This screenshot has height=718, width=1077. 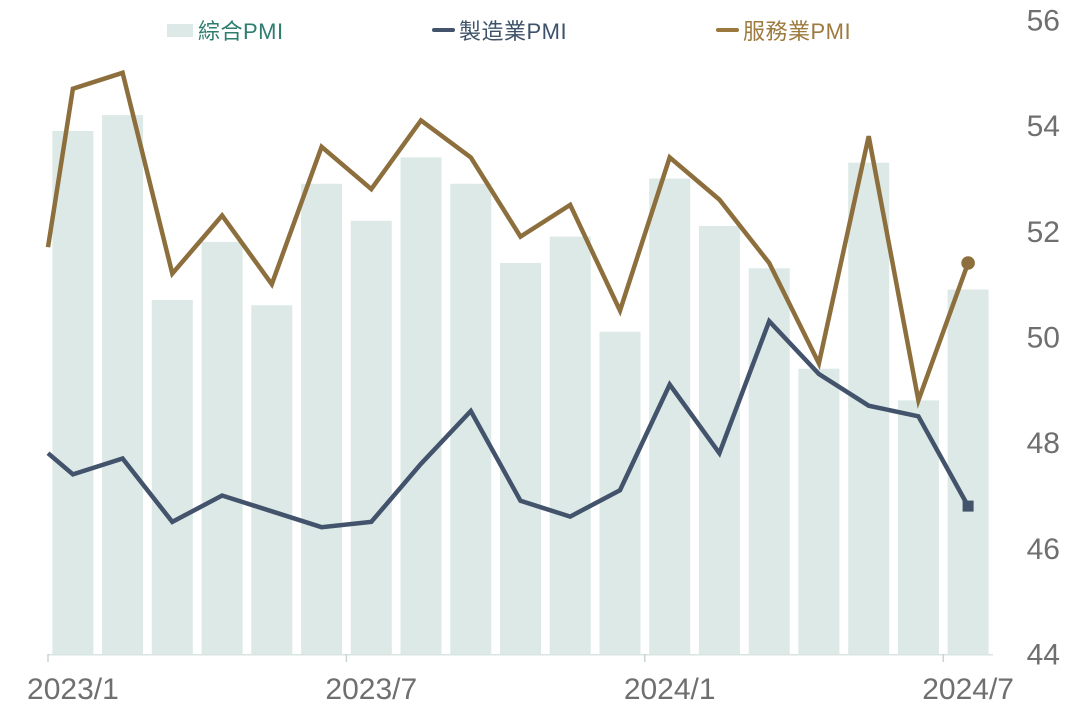 I want to click on composite-bar-2023/4, so click(x=222, y=447).